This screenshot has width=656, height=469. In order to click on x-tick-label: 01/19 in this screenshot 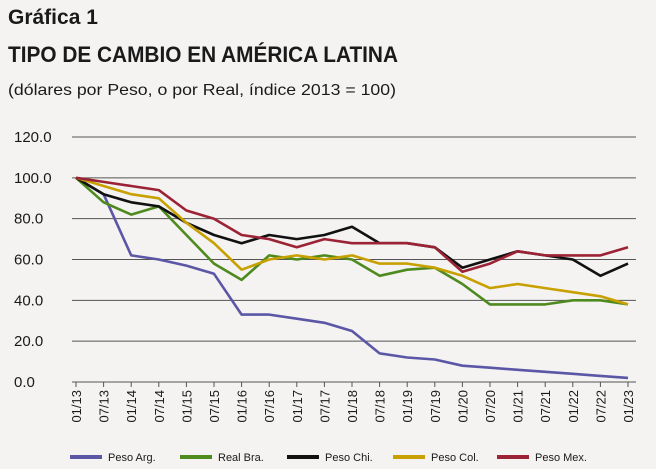, I will do `click(407, 406)`.